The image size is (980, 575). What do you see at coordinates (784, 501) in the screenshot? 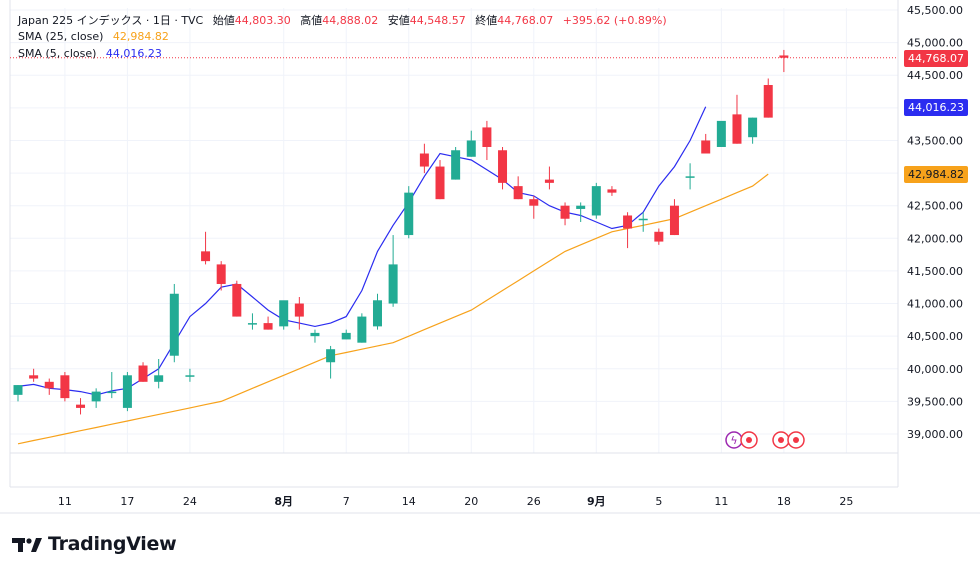
I see `time-tick-label: 18` at bounding box center [784, 501].